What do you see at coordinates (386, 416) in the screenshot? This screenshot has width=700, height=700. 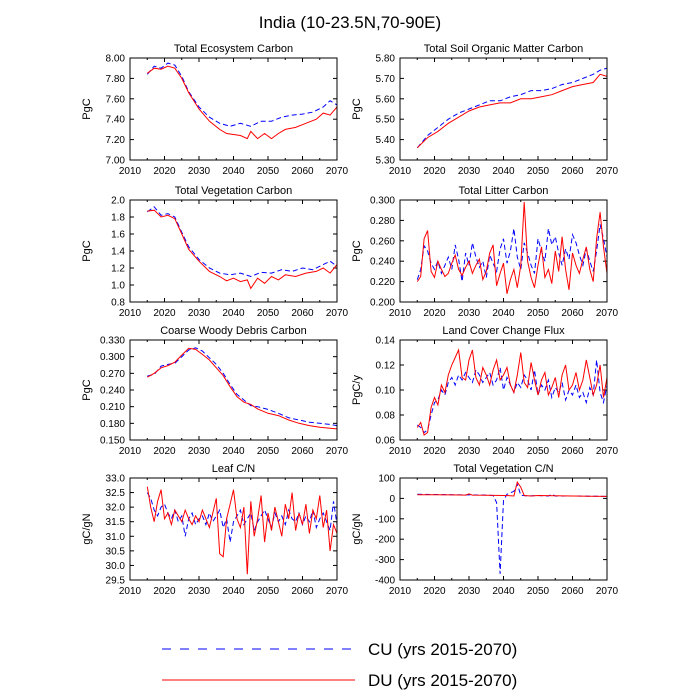 I see `y-tick-label: 0.08` at bounding box center [386, 416].